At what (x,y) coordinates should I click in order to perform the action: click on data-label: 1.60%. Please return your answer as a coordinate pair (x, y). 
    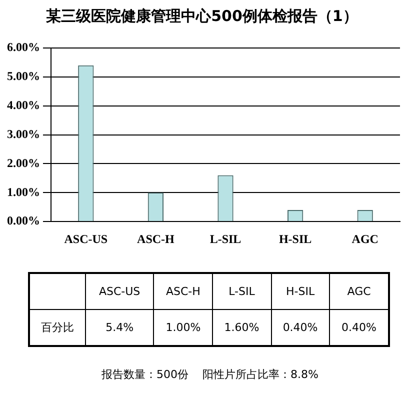
    Looking at the image, I should click on (242, 328).